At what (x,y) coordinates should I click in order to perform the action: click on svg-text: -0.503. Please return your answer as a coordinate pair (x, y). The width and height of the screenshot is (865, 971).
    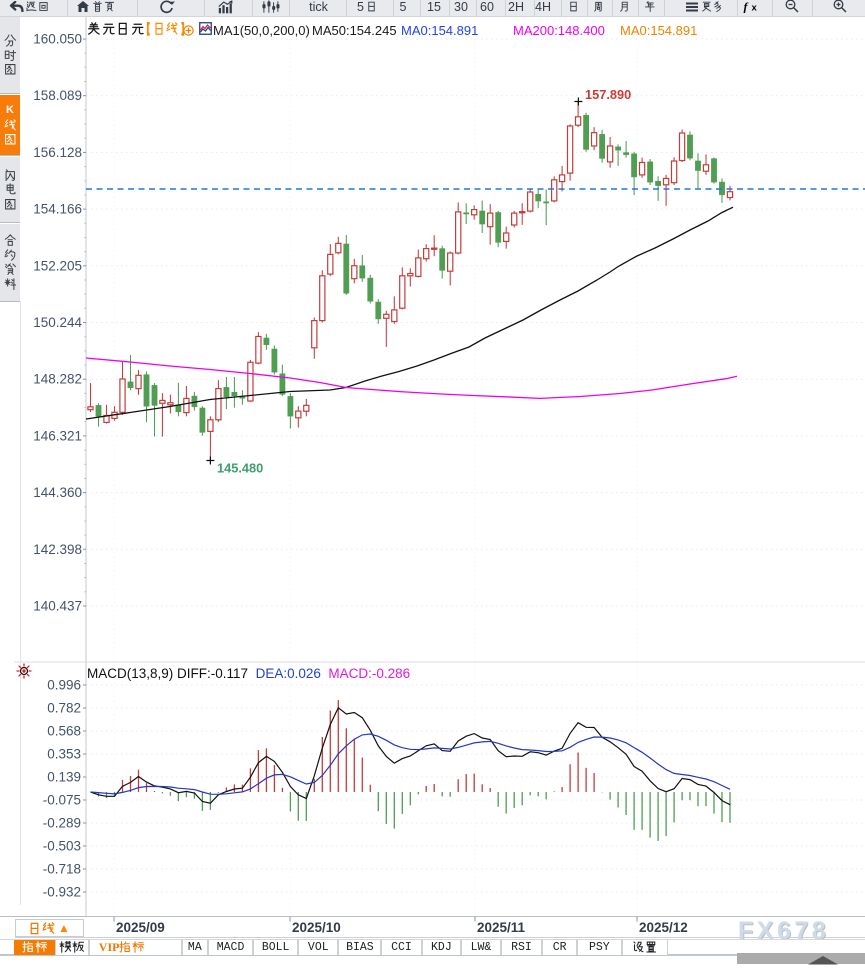
    Looking at the image, I should click on (62, 846).